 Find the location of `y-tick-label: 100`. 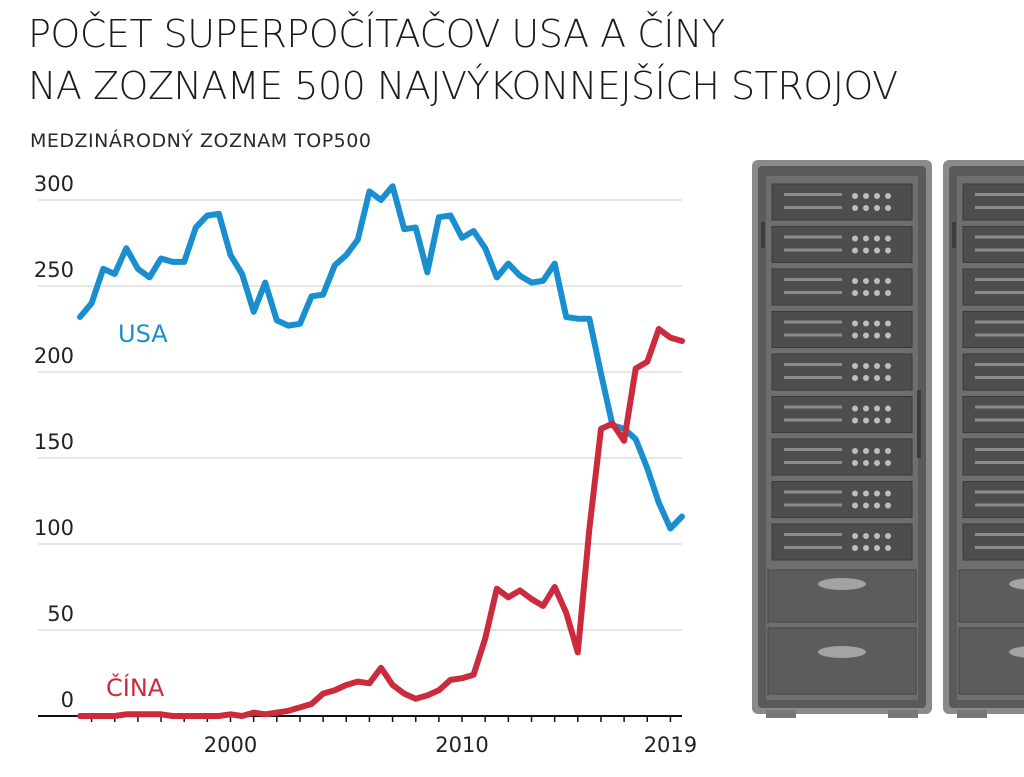

y-tick-label: 100 is located at coordinates (54, 528).